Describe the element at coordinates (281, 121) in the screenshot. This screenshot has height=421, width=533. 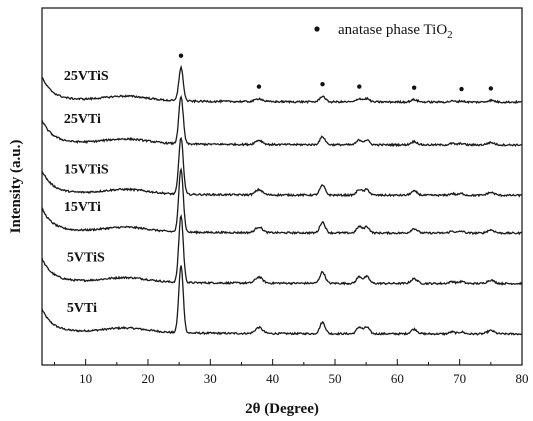
I see `trace-25VTi` at that location.